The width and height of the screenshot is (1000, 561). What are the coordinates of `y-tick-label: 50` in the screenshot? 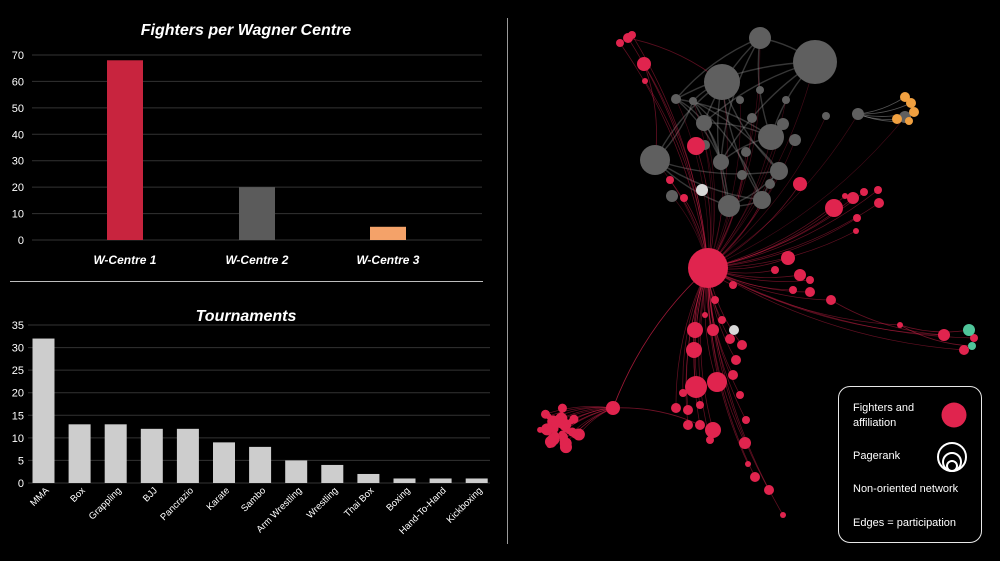 It's located at (18, 109).